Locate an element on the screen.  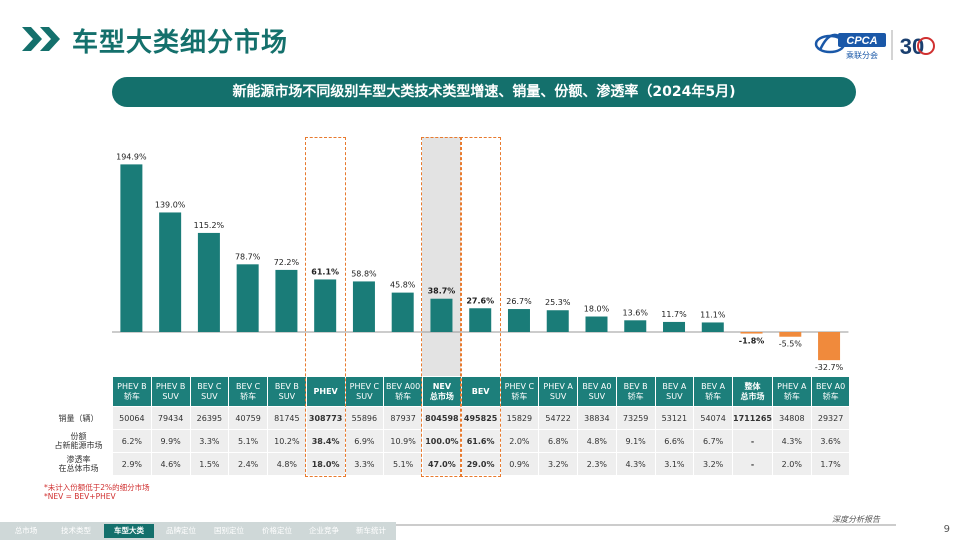
row-label: 份额 占新能源市场 is located at coordinates (78, 441).